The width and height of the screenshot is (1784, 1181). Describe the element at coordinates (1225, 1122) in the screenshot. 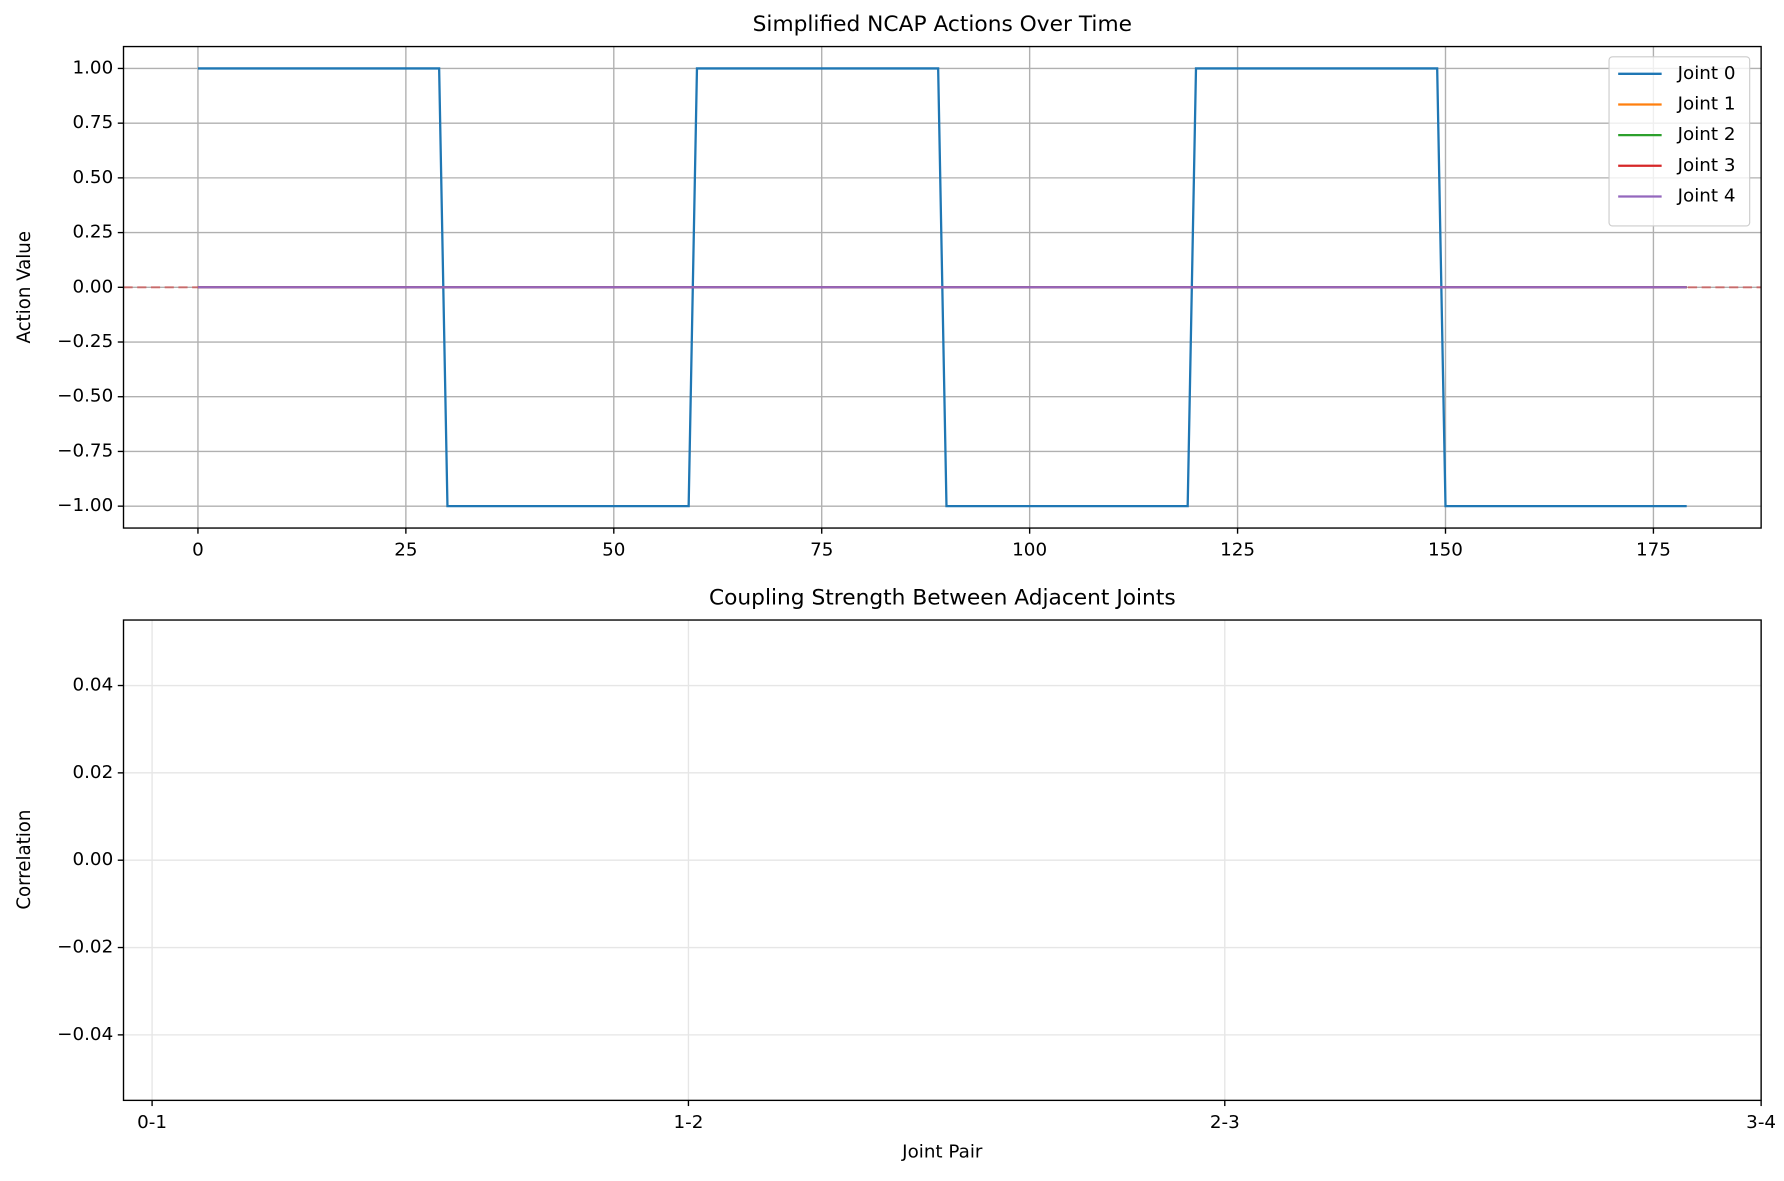

I see `x-tick-label: 2-3` at that location.